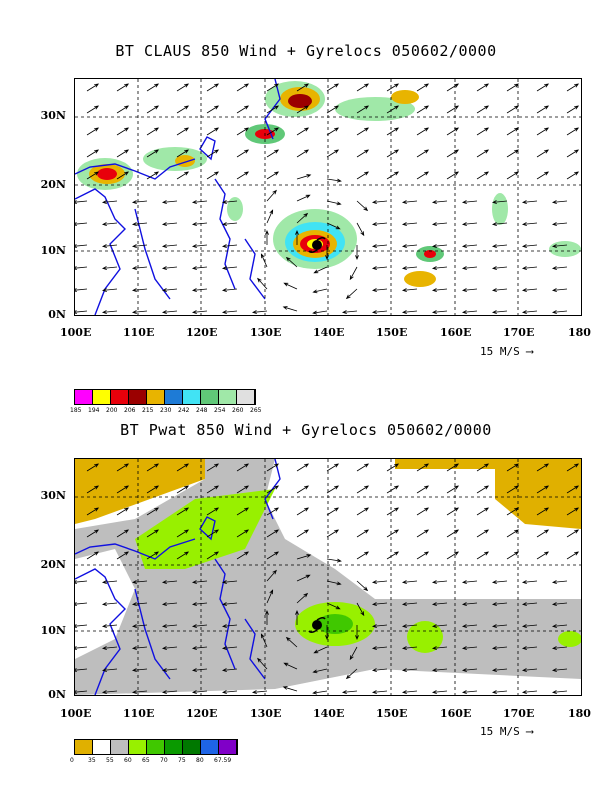 This screenshot has width=612, height=792. I want to click on colorbar-label: 70, so click(164, 760).